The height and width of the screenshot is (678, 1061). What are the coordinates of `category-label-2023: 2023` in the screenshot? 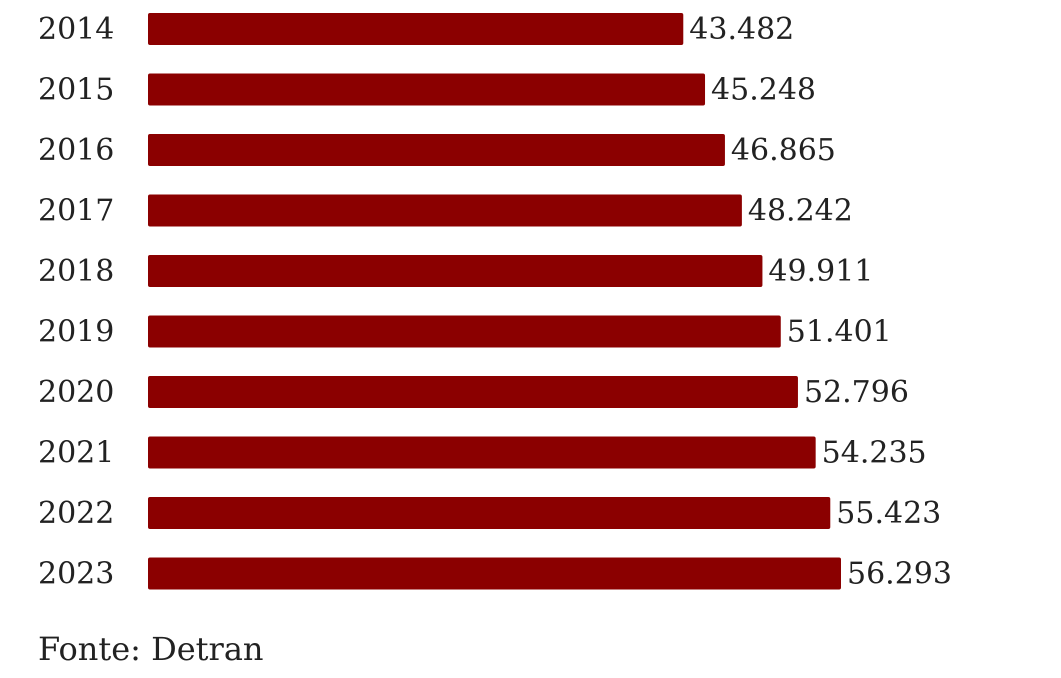 It's located at (76, 574).